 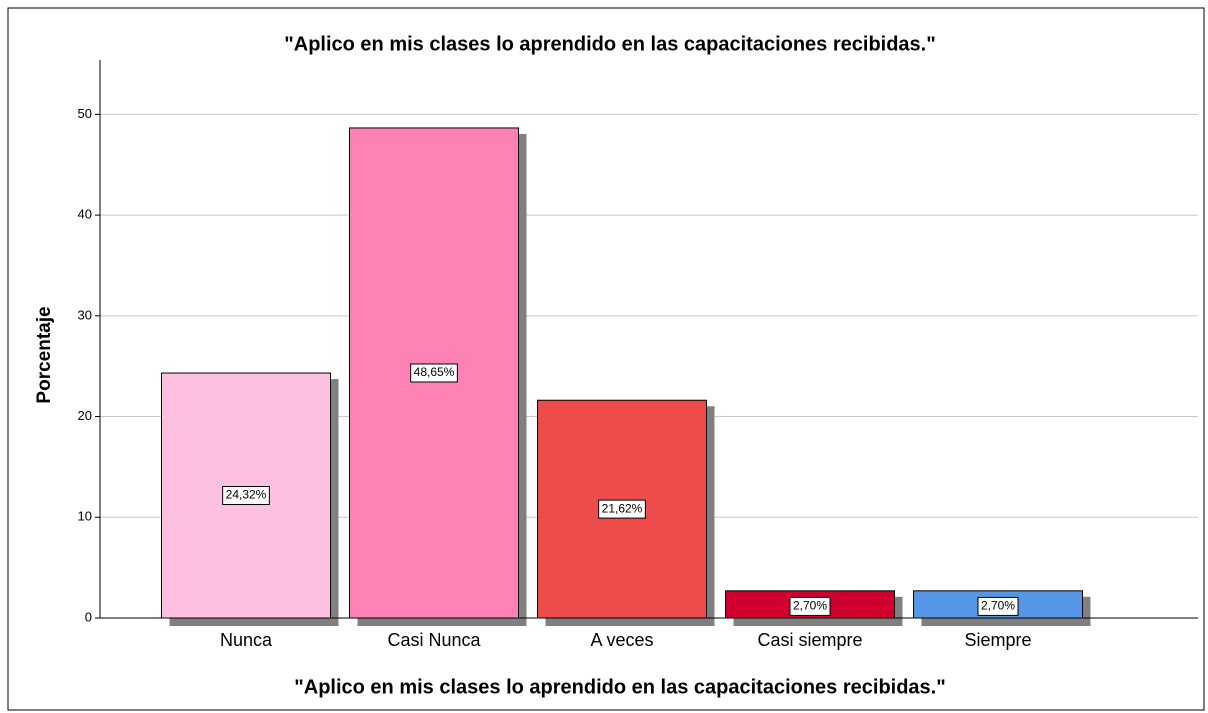 I want to click on y-tick-label: 0, so click(x=88, y=616).